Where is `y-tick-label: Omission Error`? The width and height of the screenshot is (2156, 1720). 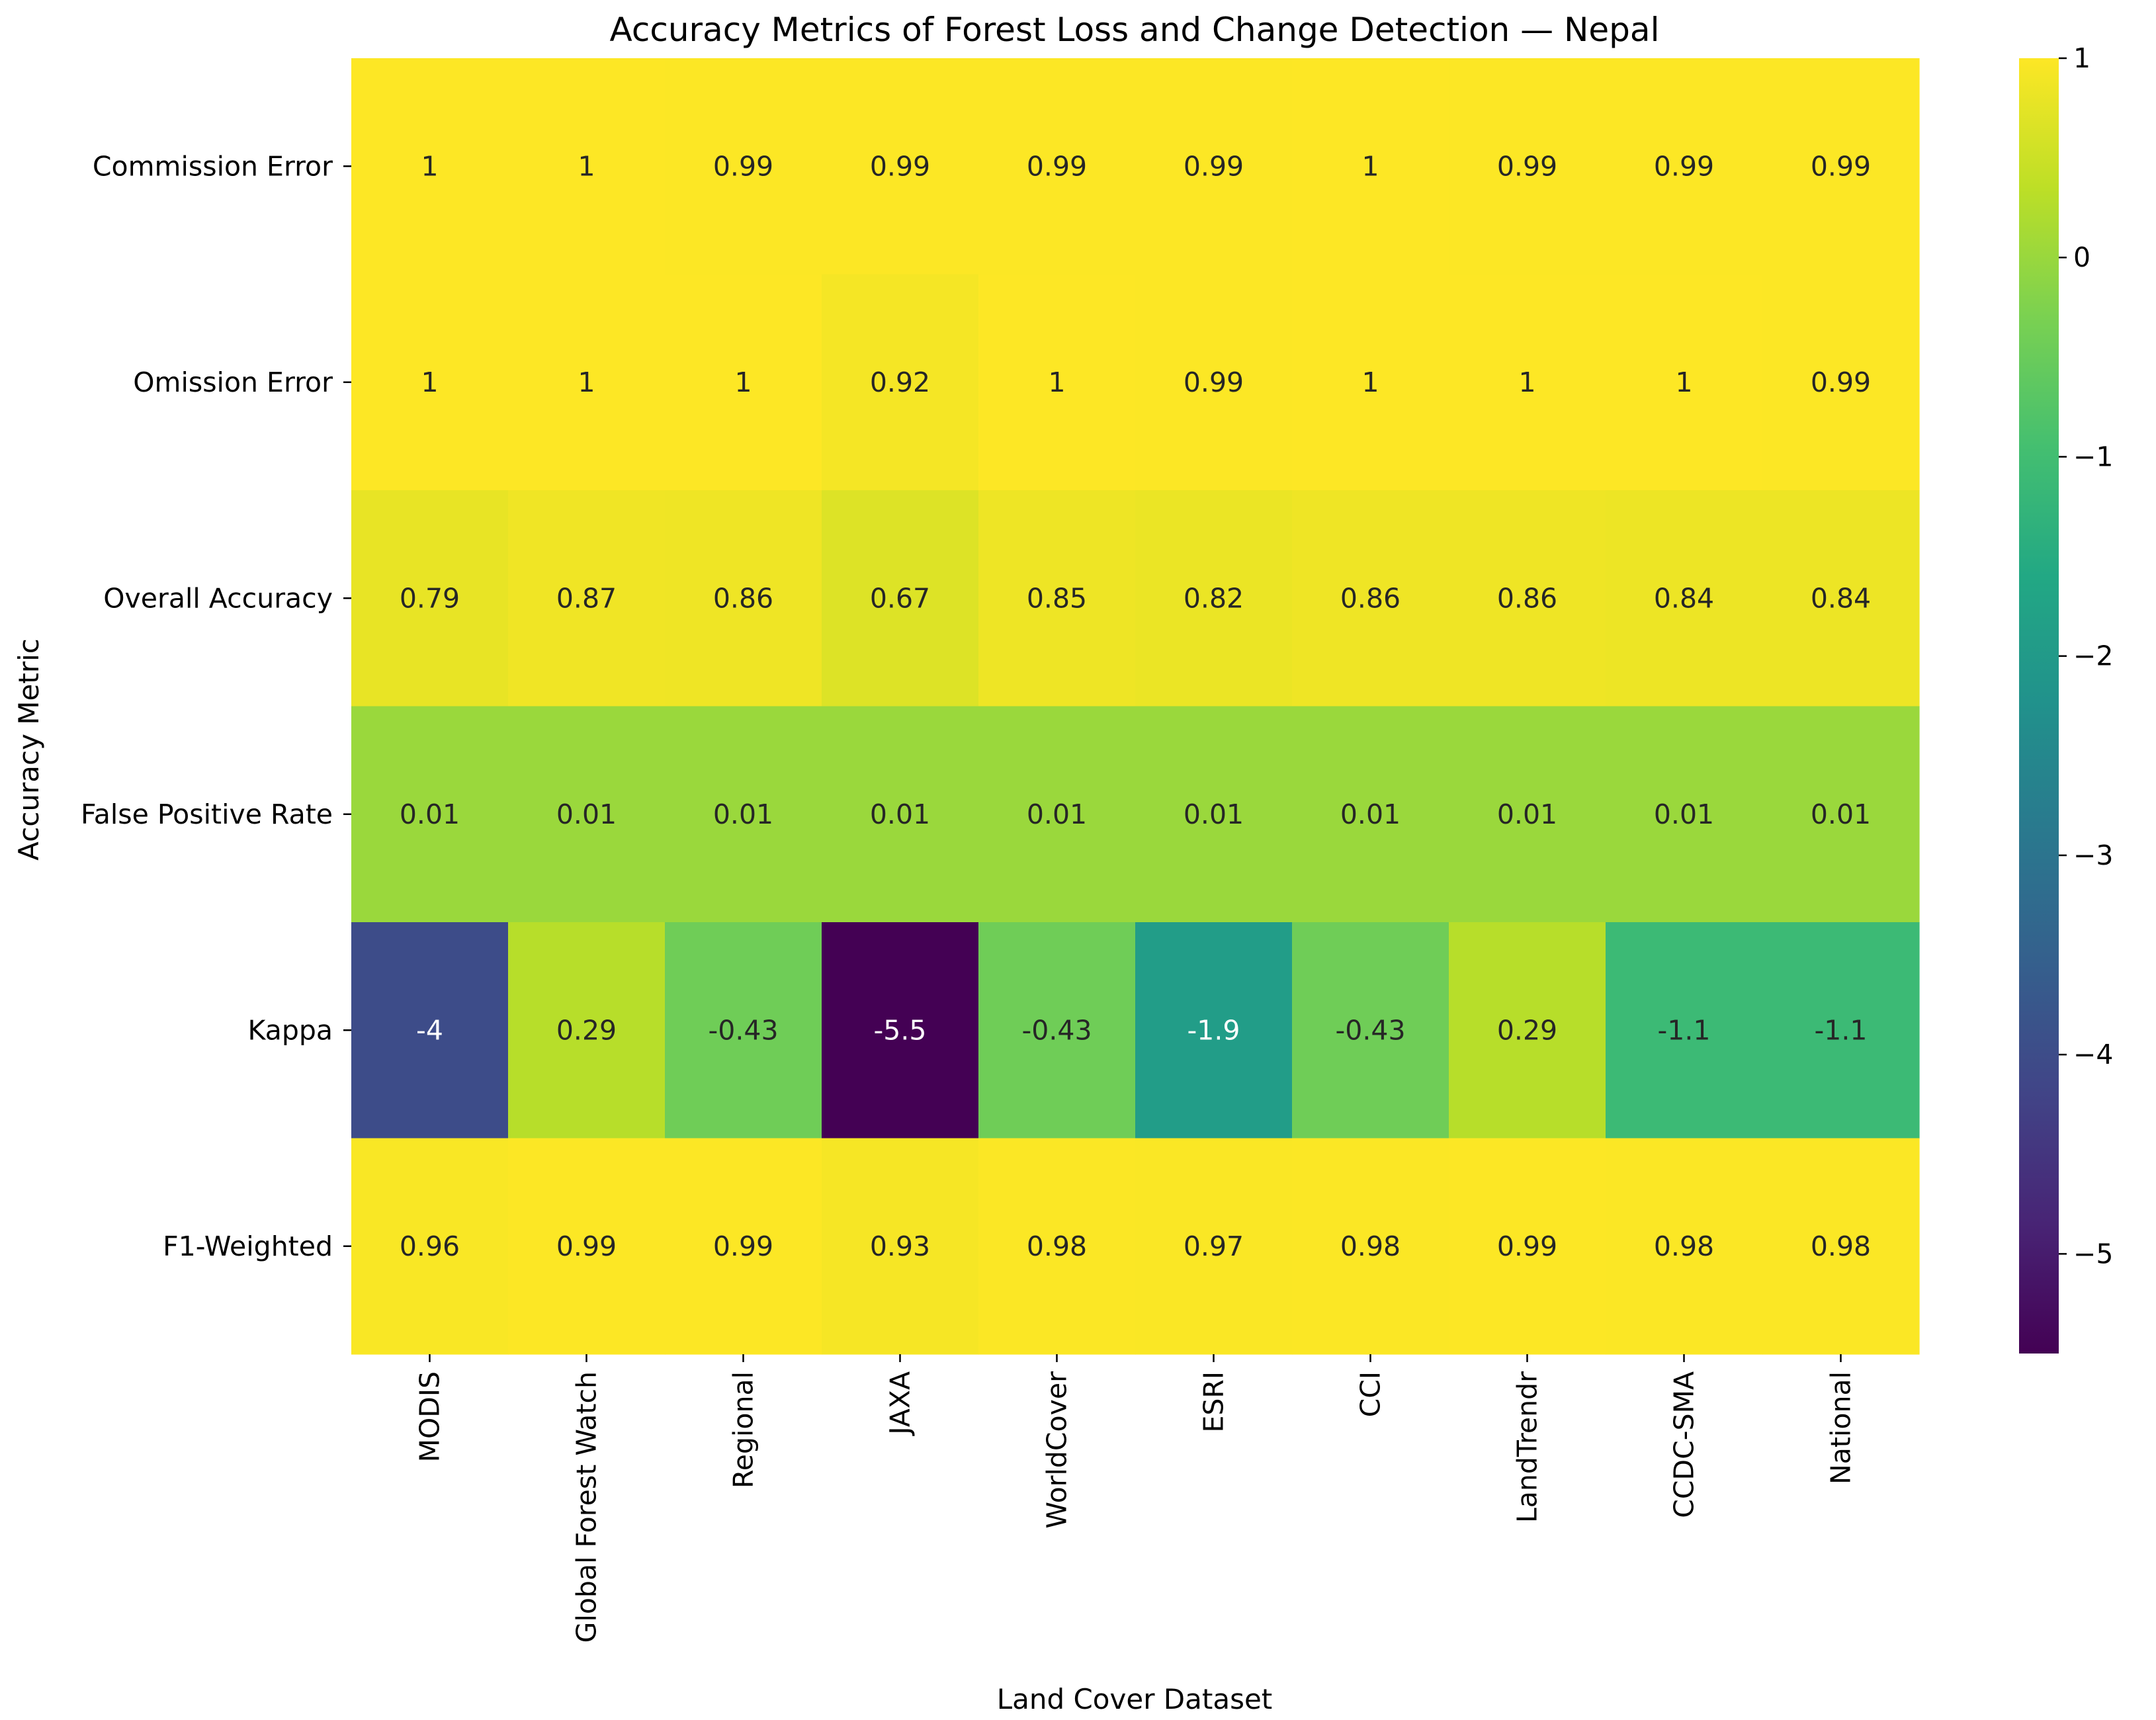 y-tick-label: Omission Error is located at coordinates (233, 382).